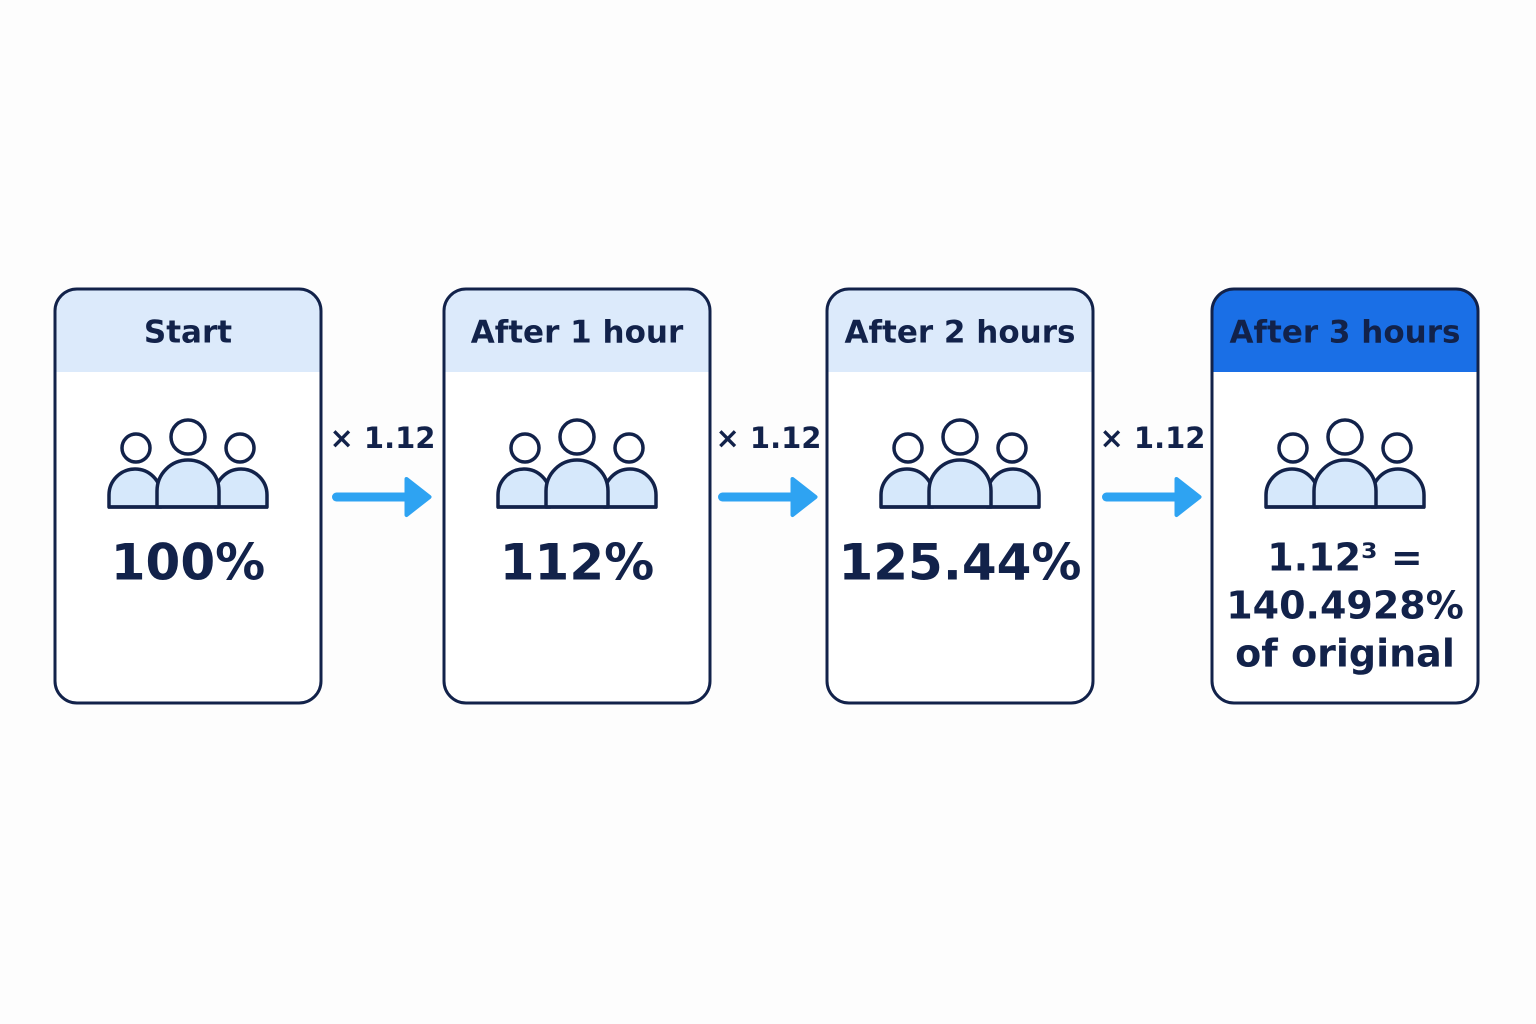 The image size is (1536, 1024). What do you see at coordinates (577, 563) in the screenshot?
I see `card-value: 112%` at bounding box center [577, 563].